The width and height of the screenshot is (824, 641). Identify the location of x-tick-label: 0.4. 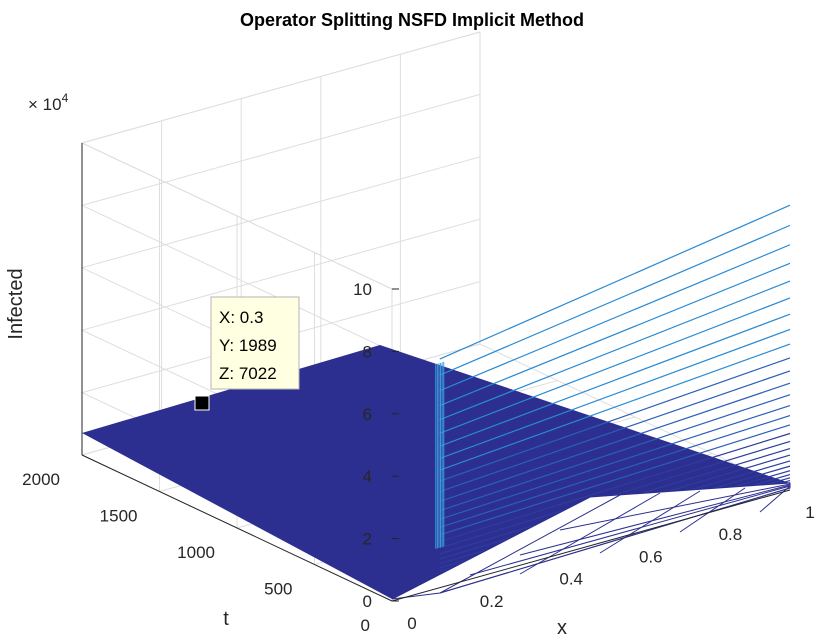
(571, 579).